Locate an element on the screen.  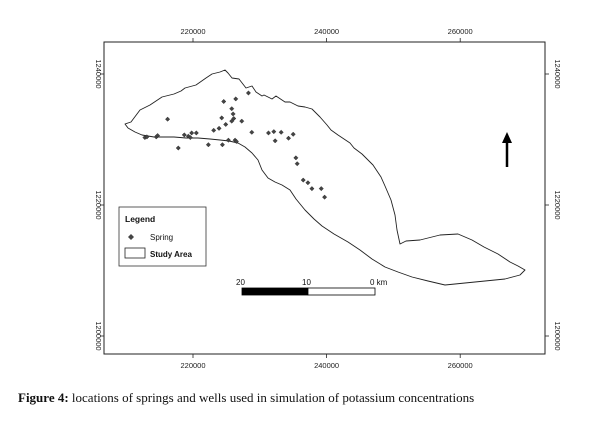
legend-item-study-area: Study Area is located at coordinates (171, 254).